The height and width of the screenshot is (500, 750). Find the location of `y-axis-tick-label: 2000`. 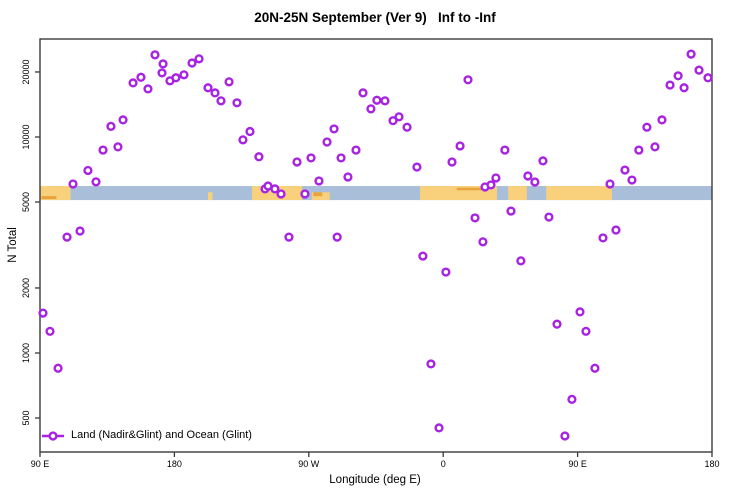

y-axis-tick-label: 2000 is located at coordinates (26, 288).